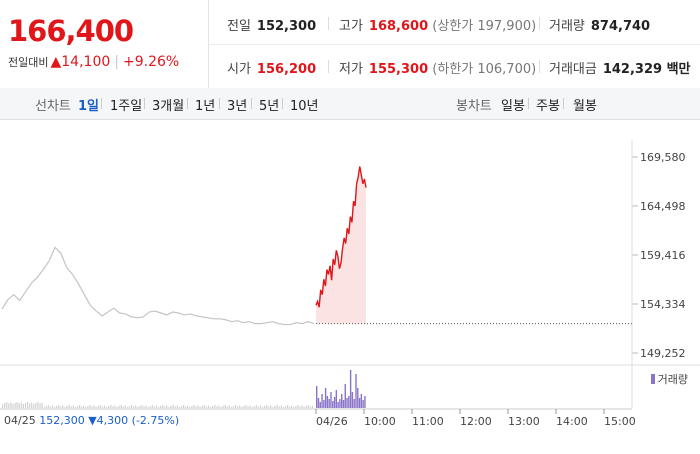 The width and height of the screenshot is (700, 454). Describe the element at coordinates (572, 421) in the screenshot. I see `x-tick-label: 14:00` at that location.